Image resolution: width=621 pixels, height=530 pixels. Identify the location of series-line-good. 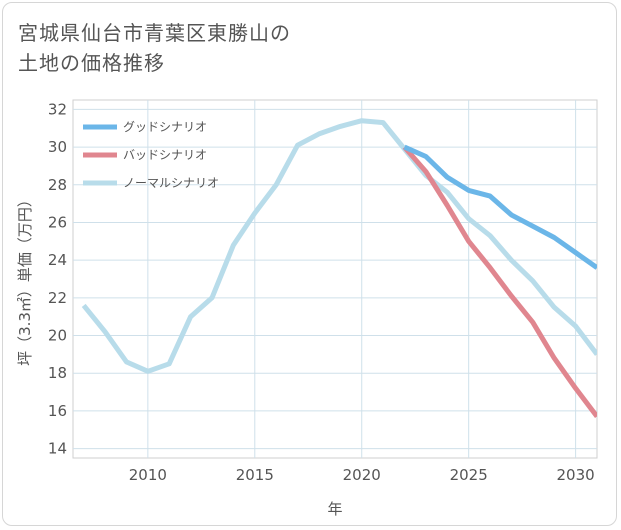
(500, 207).